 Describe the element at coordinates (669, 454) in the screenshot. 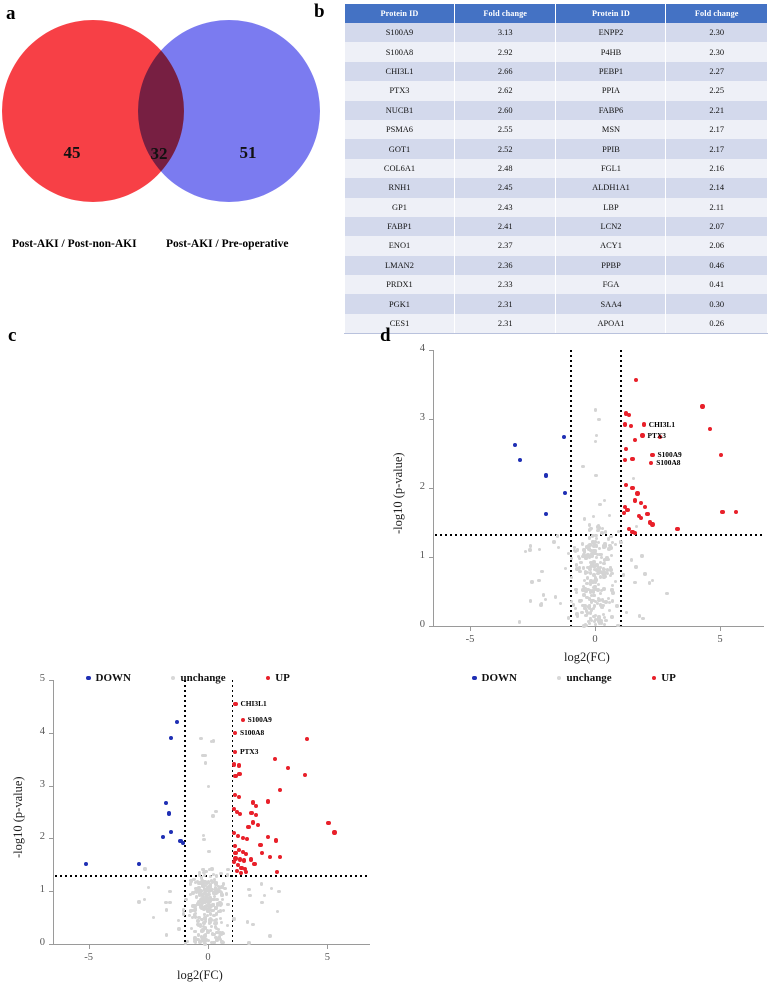

I see `gene-annotation-label: S100A9` at that location.